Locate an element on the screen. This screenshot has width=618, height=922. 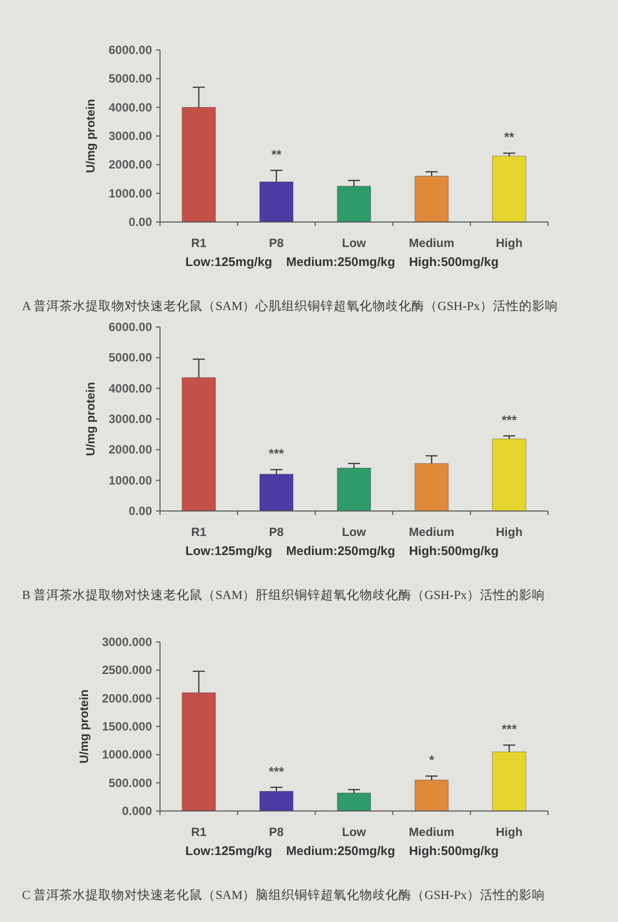
caption: A 普洱茶水提取物对快速老化鼠（SAM）心肌组织铜锌超氧化物歧化酶（GSH-Px）活性的影响 is located at coordinates (290, 306).